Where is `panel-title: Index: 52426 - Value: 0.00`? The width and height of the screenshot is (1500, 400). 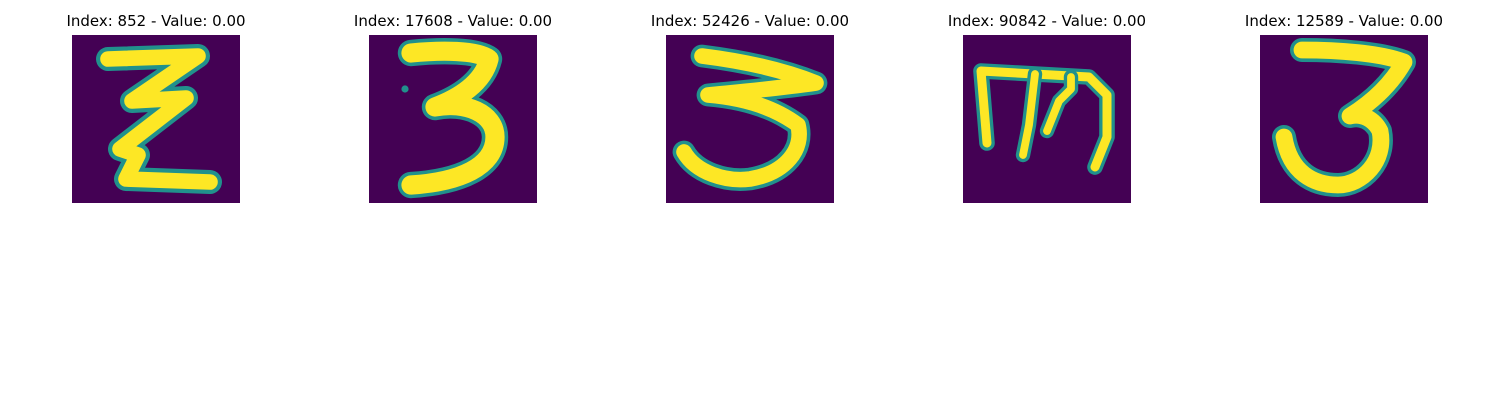
panel-title: Index: 52426 - Value: 0.00 is located at coordinates (750, 21).